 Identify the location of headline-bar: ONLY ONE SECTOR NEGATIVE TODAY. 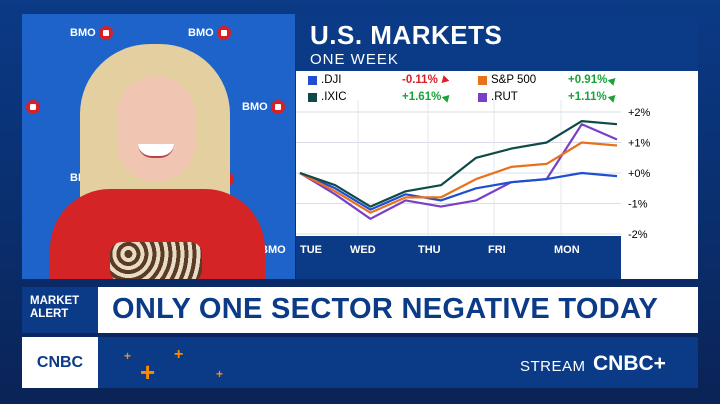
(398, 310).